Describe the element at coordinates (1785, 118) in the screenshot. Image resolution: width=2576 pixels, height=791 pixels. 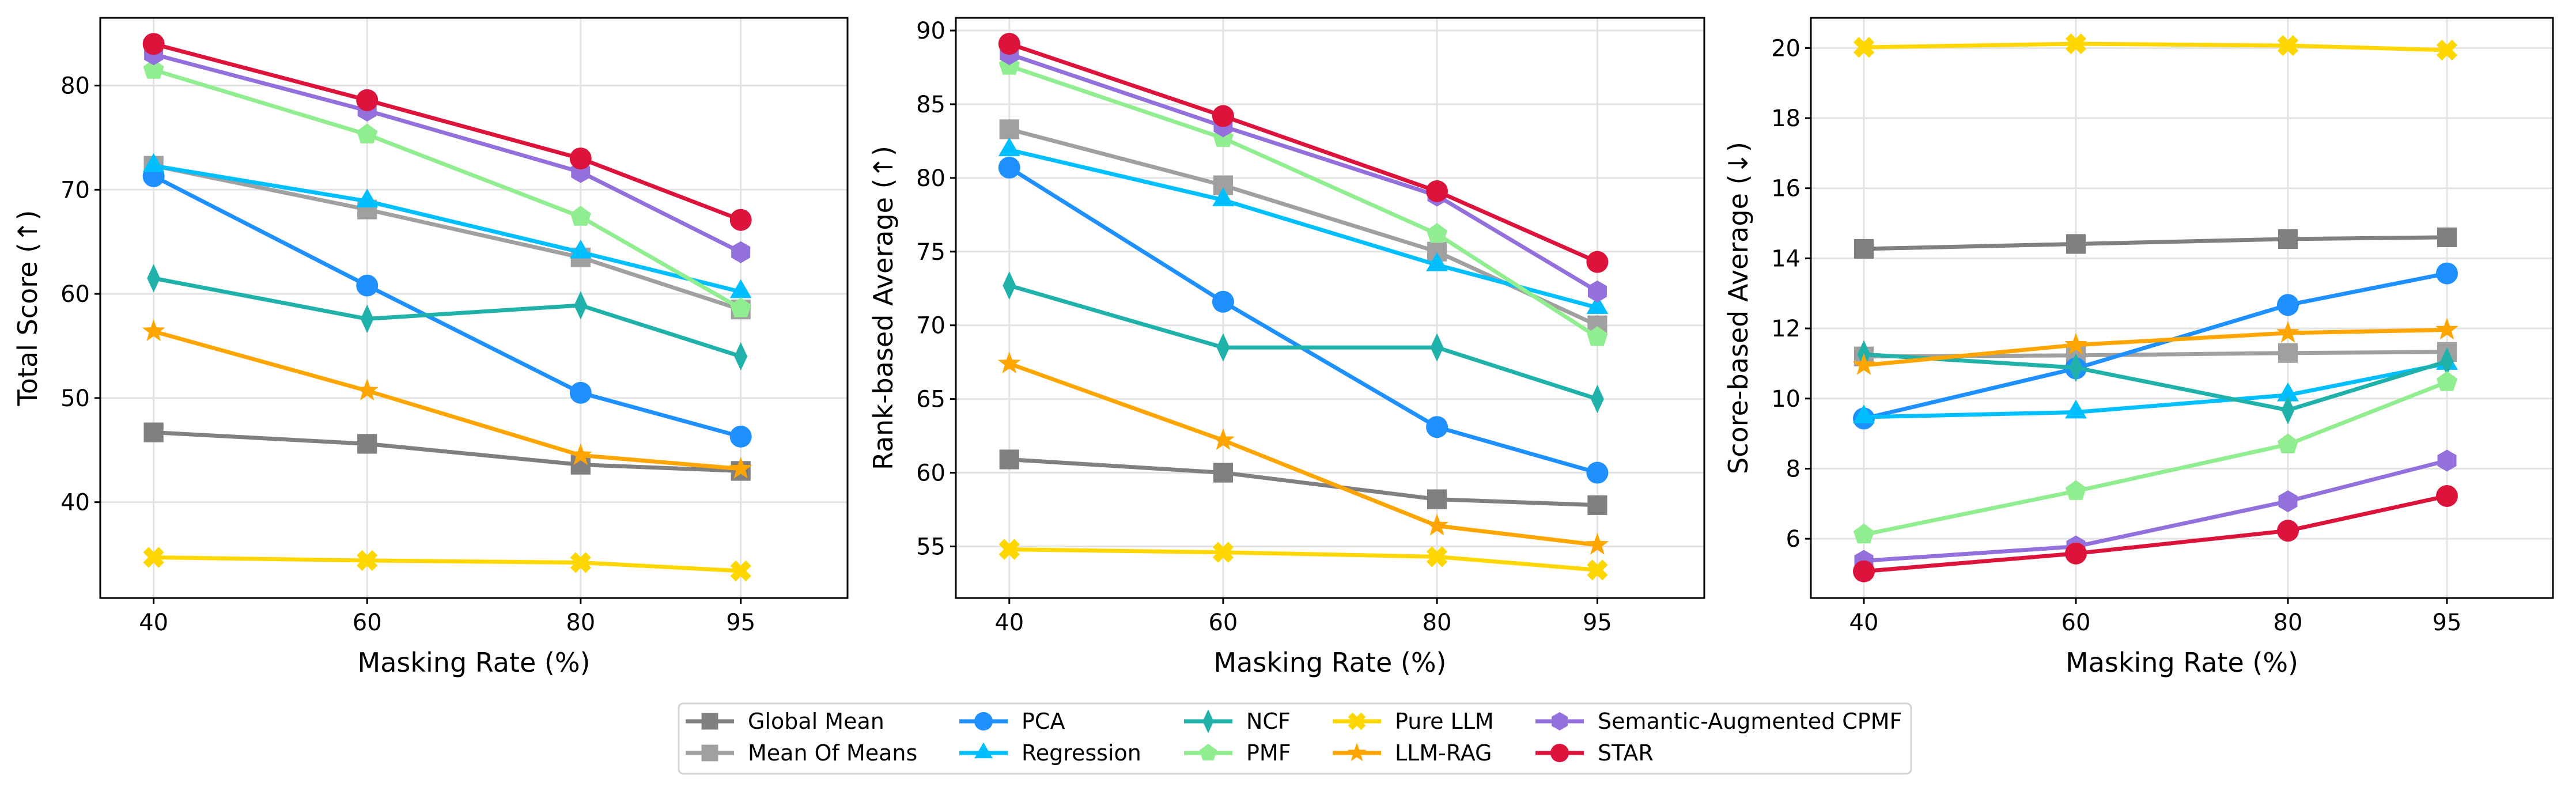
I see `y-tick-label: 18` at that location.